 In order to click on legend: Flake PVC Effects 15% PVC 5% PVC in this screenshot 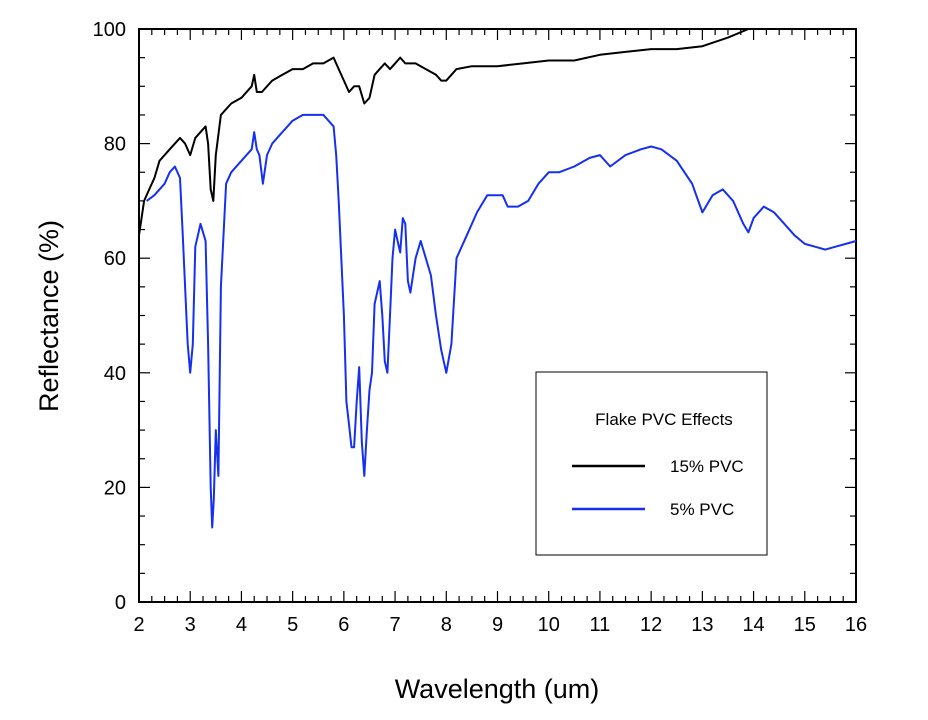, I will do `click(651, 463)`.